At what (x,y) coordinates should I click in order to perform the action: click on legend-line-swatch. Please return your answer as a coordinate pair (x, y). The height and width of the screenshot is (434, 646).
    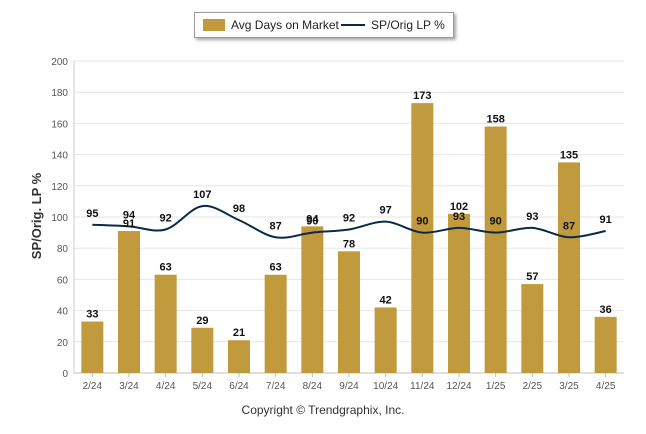
    Looking at the image, I should click on (353, 25).